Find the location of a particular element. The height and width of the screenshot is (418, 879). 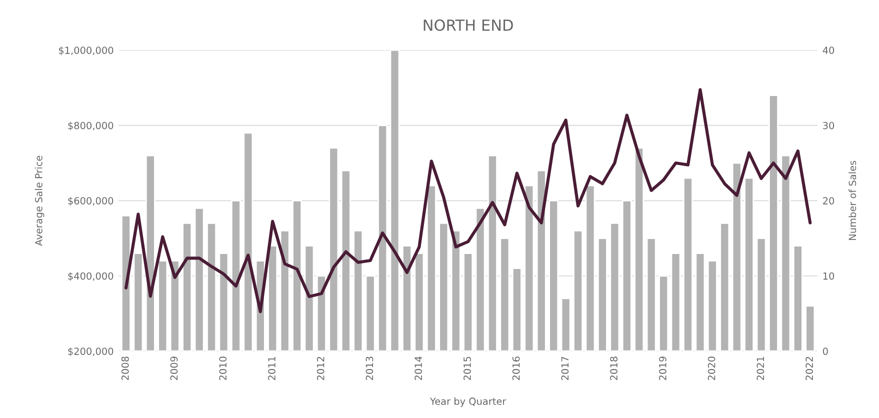

x-tick-label: 2022 is located at coordinates (809, 368).